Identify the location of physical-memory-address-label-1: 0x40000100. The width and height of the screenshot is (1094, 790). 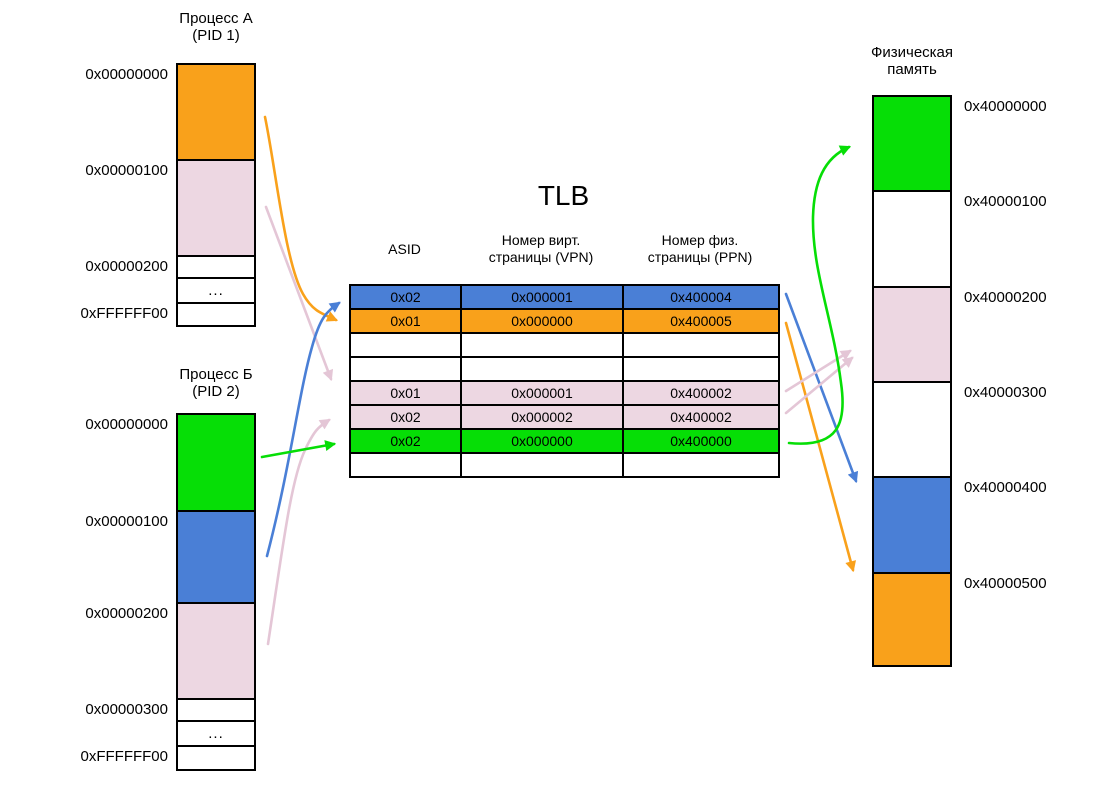
(1005, 201).